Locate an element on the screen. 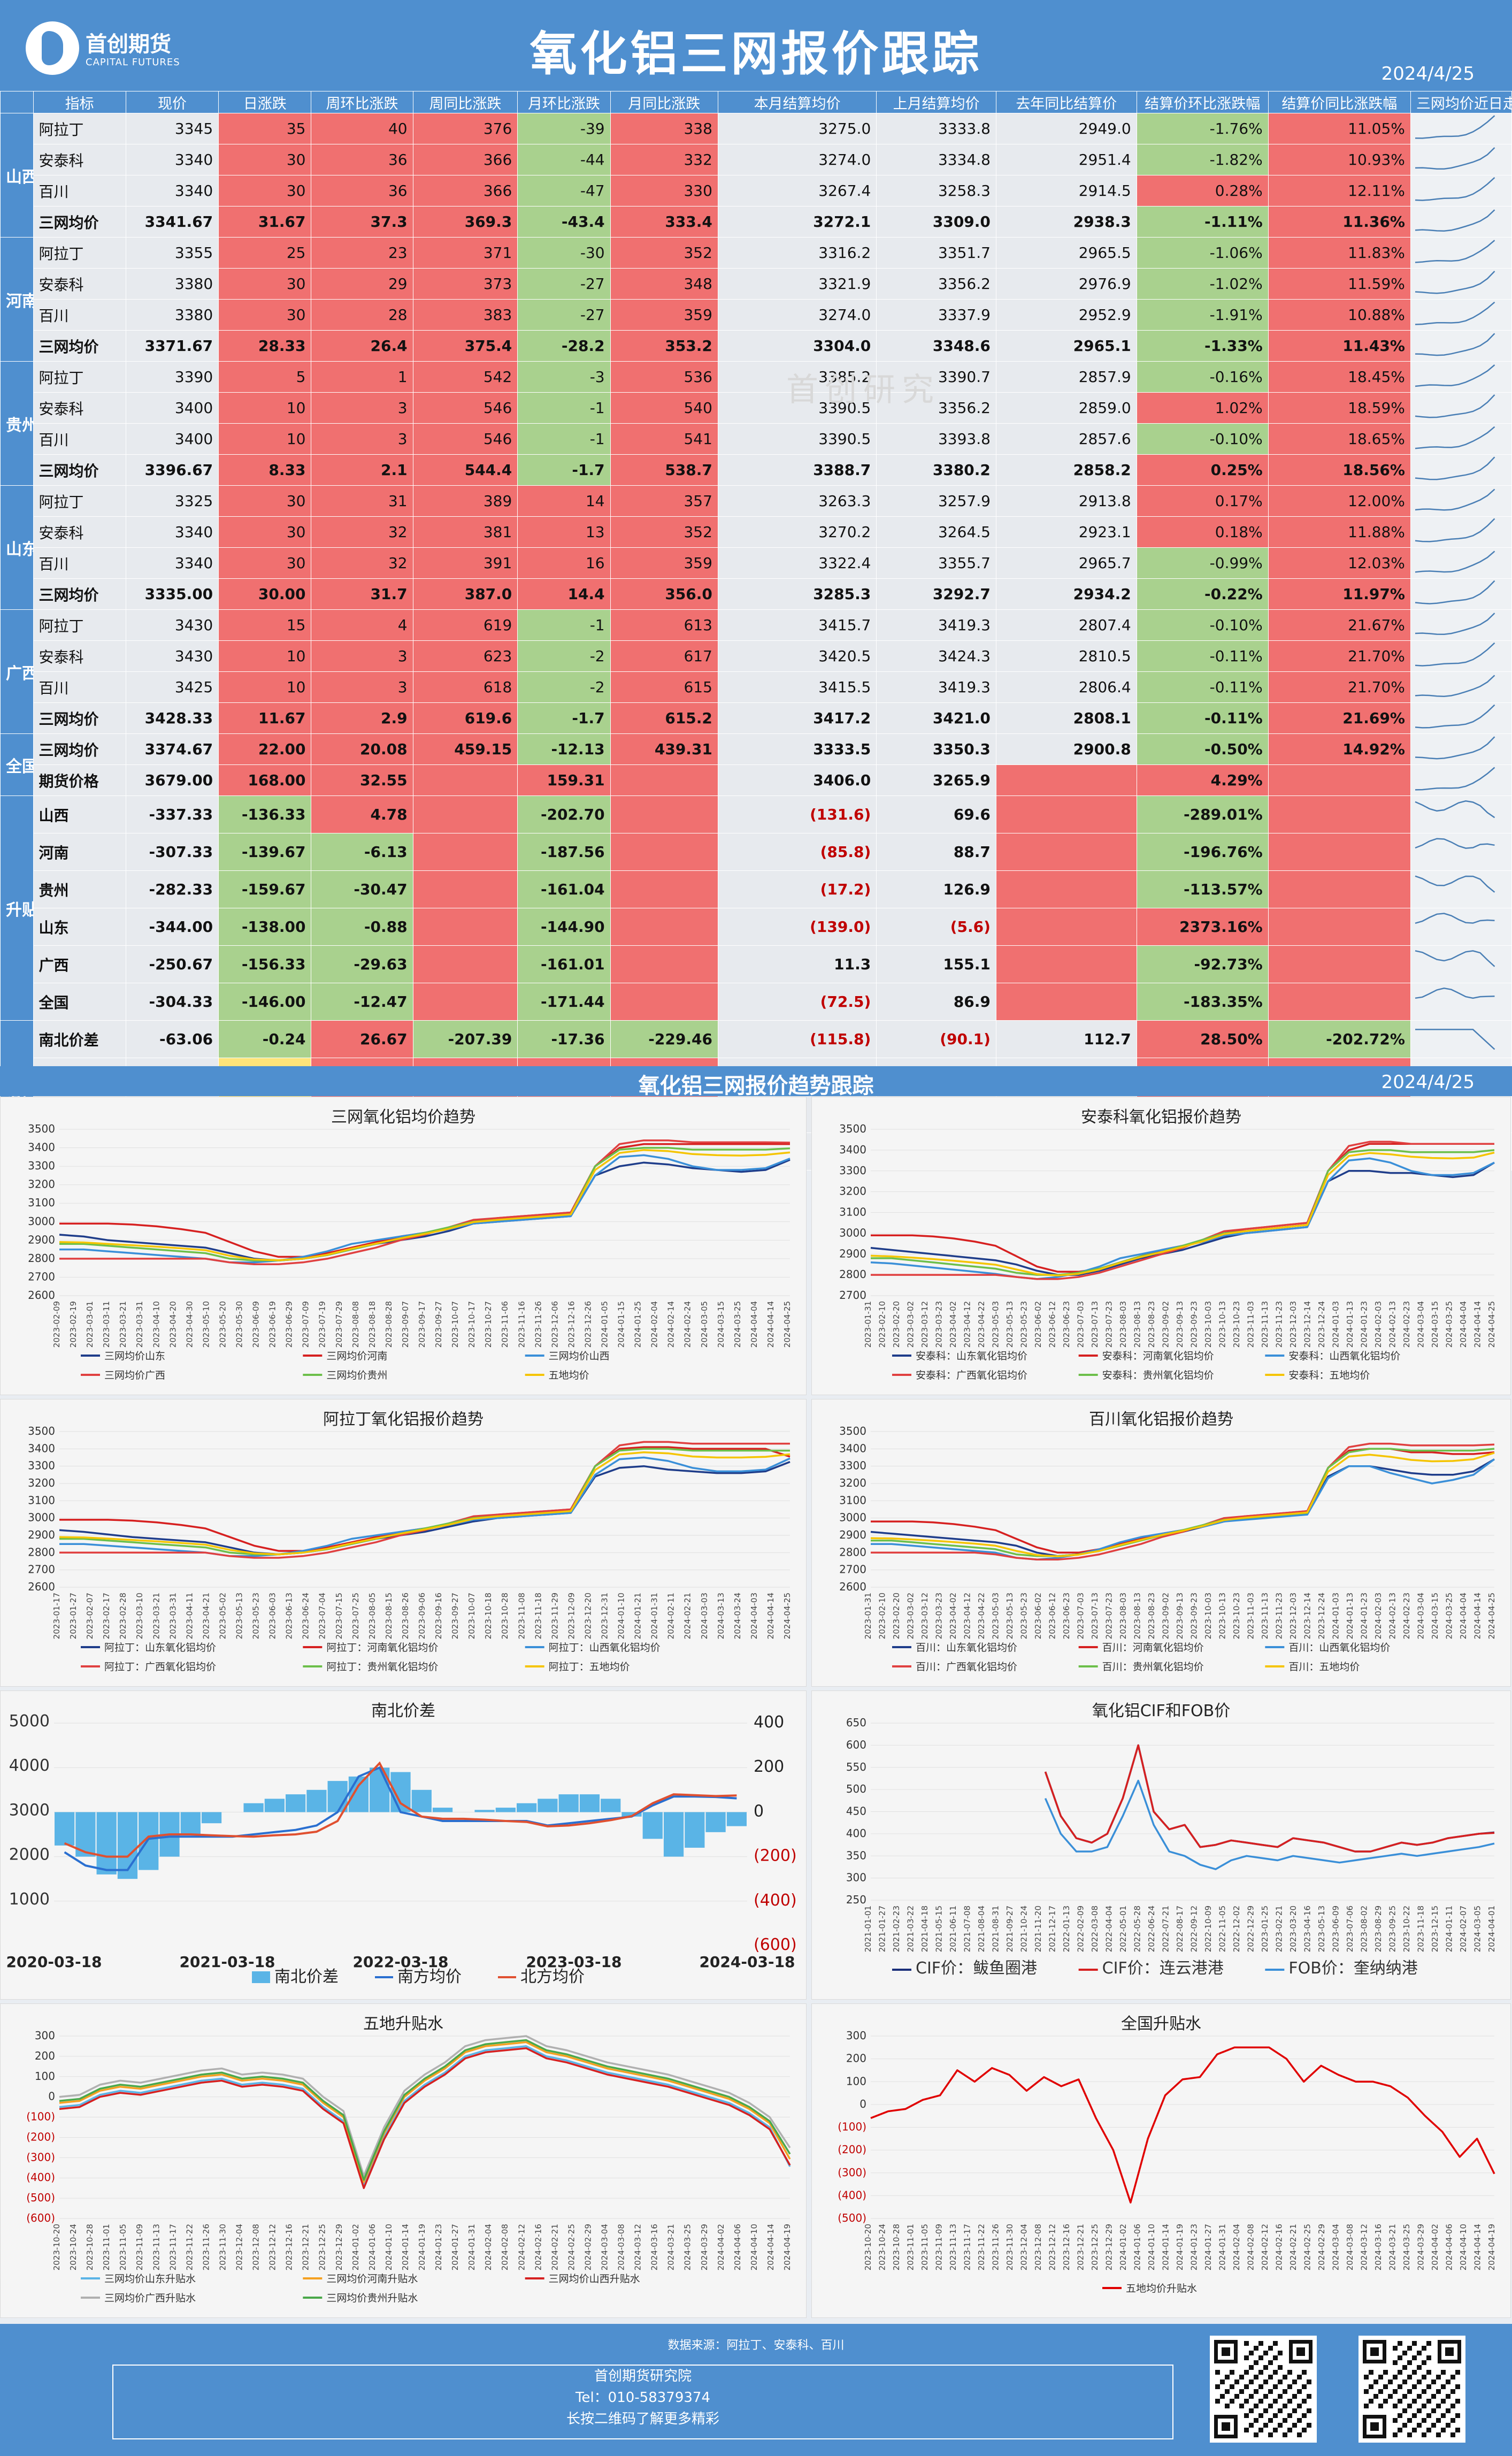 Image resolution: width=1512 pixels, height=2456 pixels. legend-label: 安泰科：山西氧化铝均价 is located at coordinates (1344, 1356).